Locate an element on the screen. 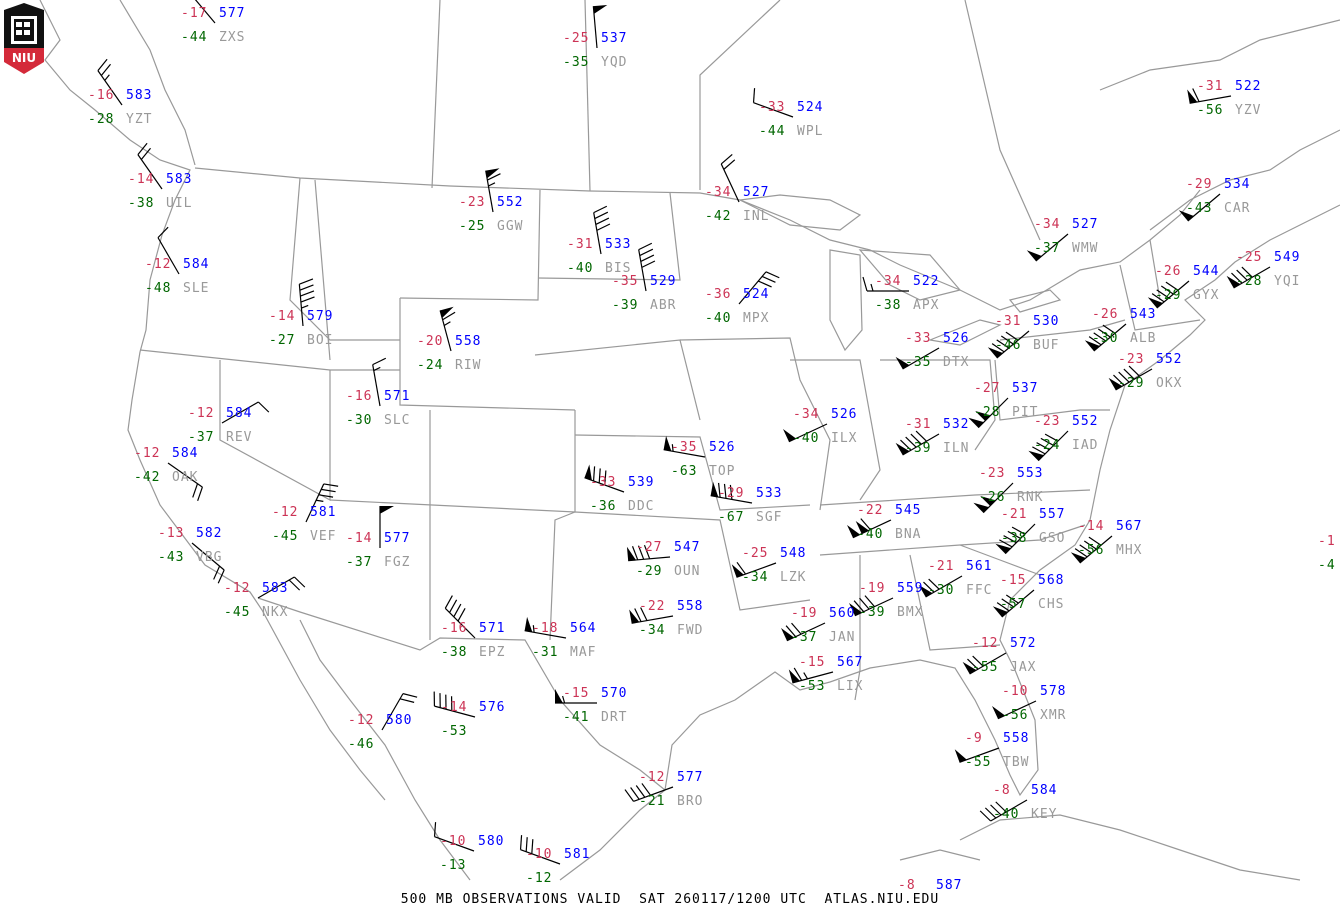  station-id: YZT is located at coordinates (139, 119).